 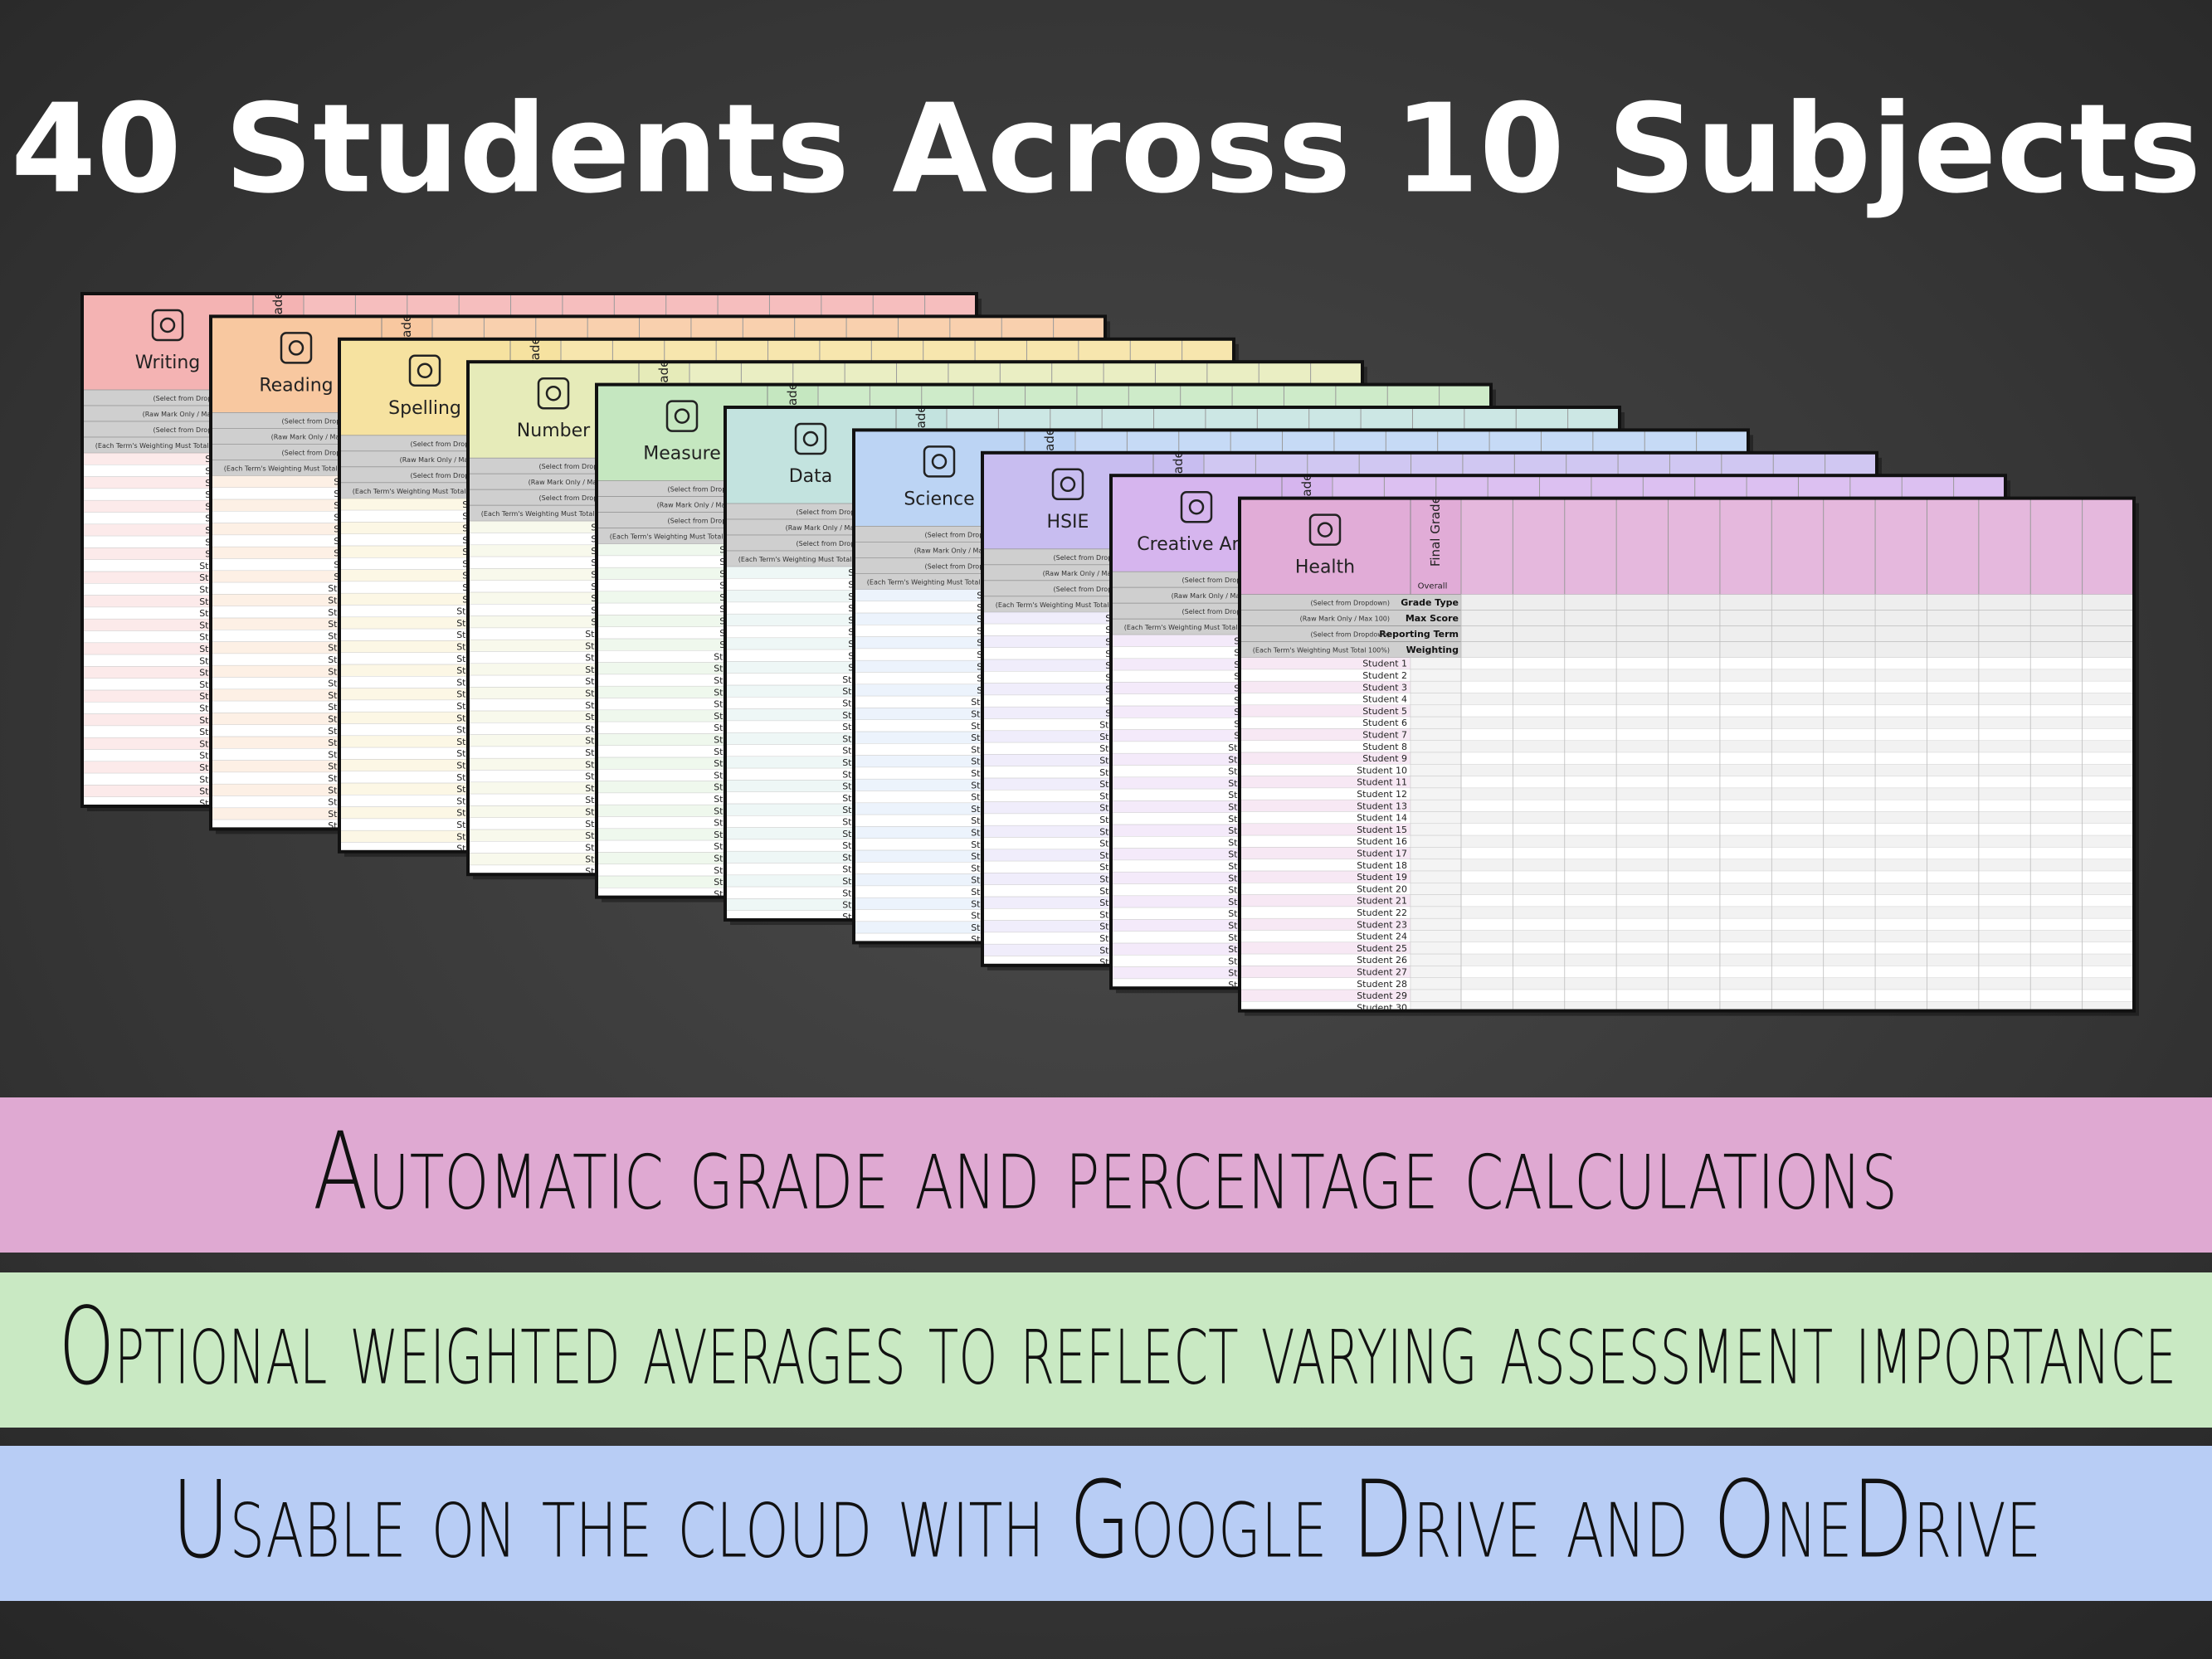 I want to click on student-name: Student 27, so click(x=1382, y=972).